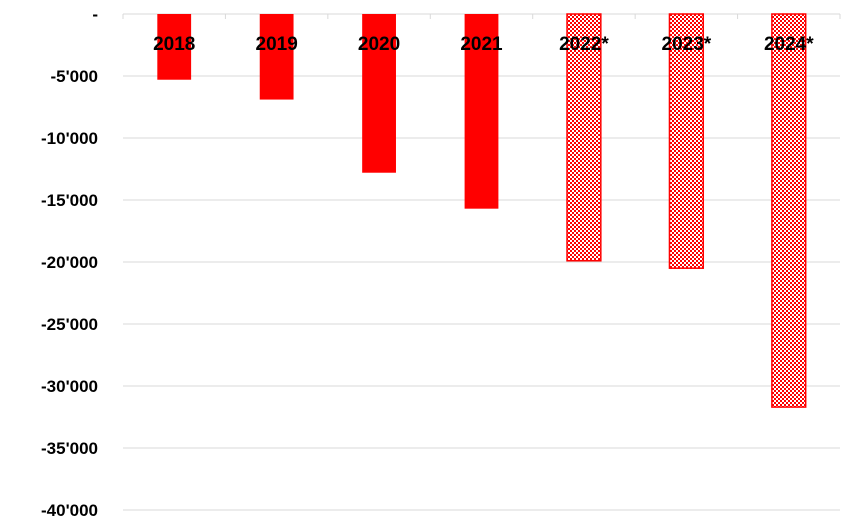 Image resolution: width=843 pixels, height=525 pixels. Describe the element at coordinates (277, 44) in the screenshot. I see `category-label: 2019` at that location.